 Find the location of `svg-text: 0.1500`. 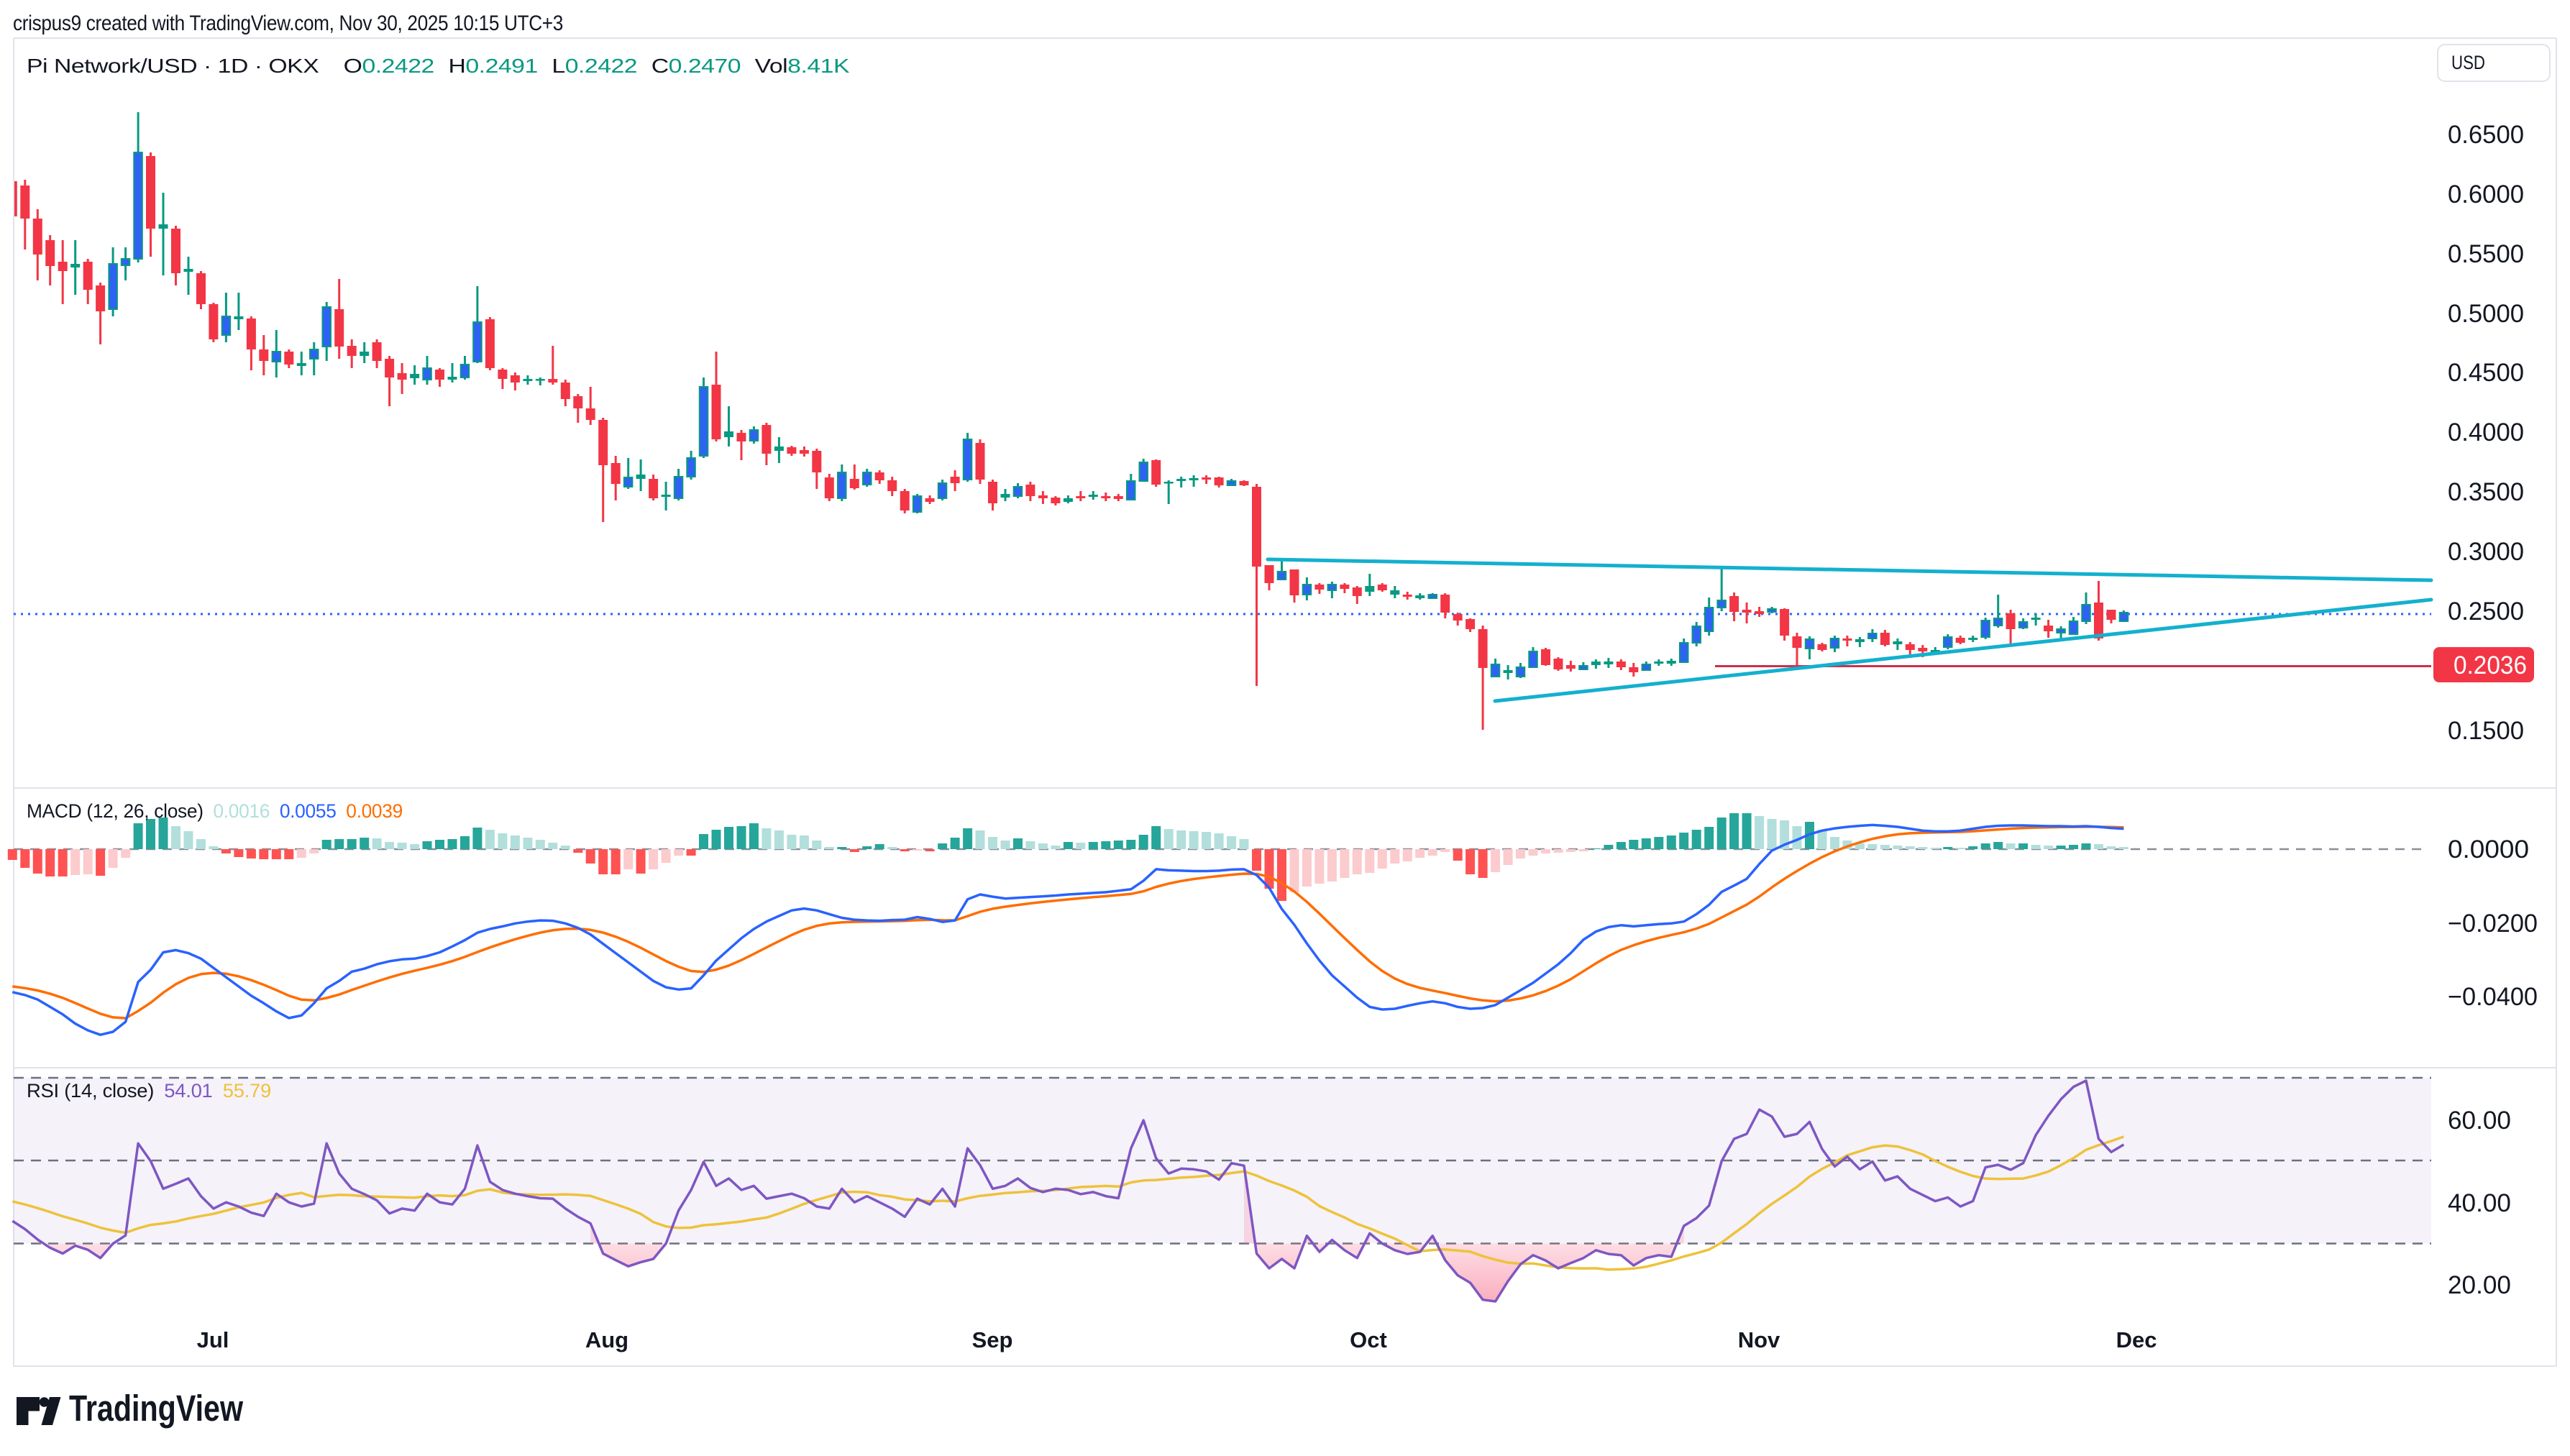

svg-text: 0.1500 is located at coordinates (2486, 731).